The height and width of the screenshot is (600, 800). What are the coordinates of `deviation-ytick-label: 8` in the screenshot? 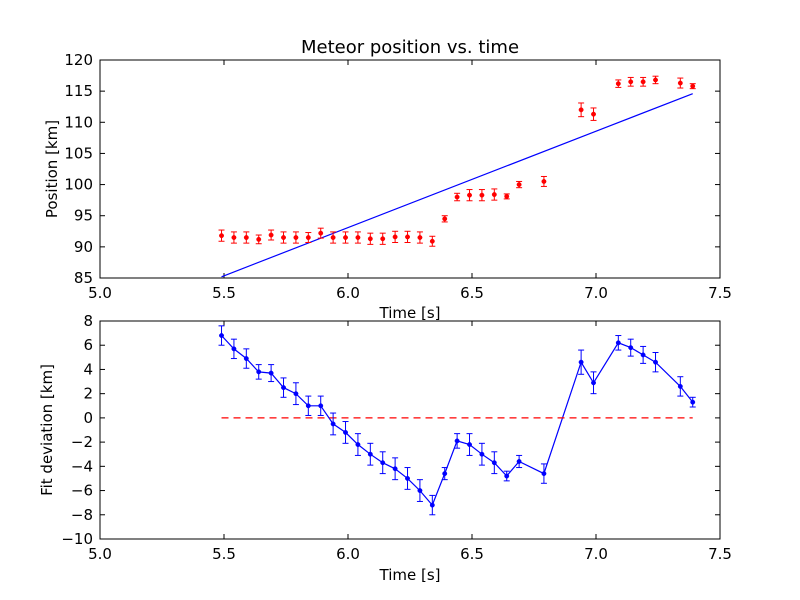 It's located at (88, 321).